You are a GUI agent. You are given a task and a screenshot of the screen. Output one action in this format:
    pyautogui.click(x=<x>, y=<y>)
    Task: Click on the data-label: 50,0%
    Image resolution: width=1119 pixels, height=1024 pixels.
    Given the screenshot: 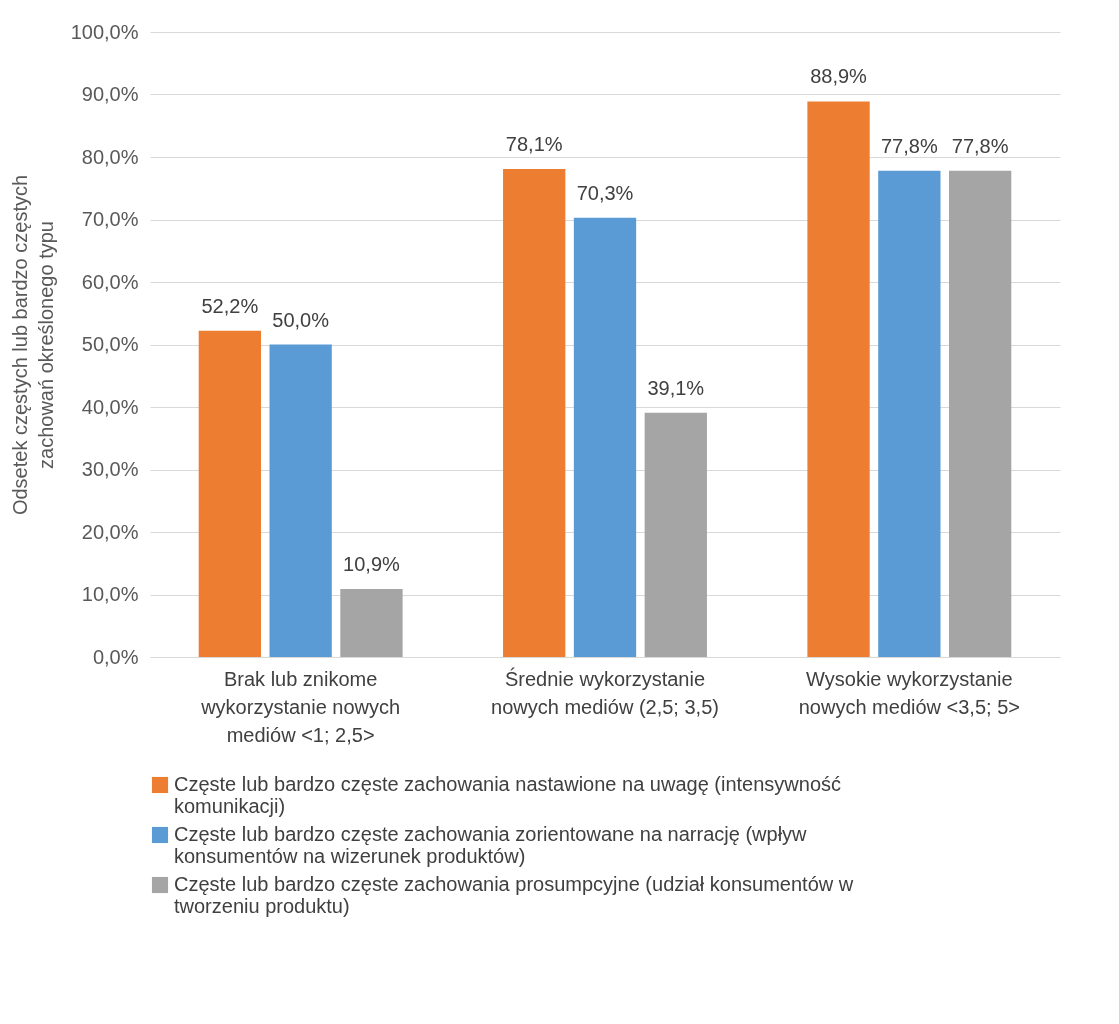 What is the action you would take?
    pyautogui.click(x=301, y=319)
    